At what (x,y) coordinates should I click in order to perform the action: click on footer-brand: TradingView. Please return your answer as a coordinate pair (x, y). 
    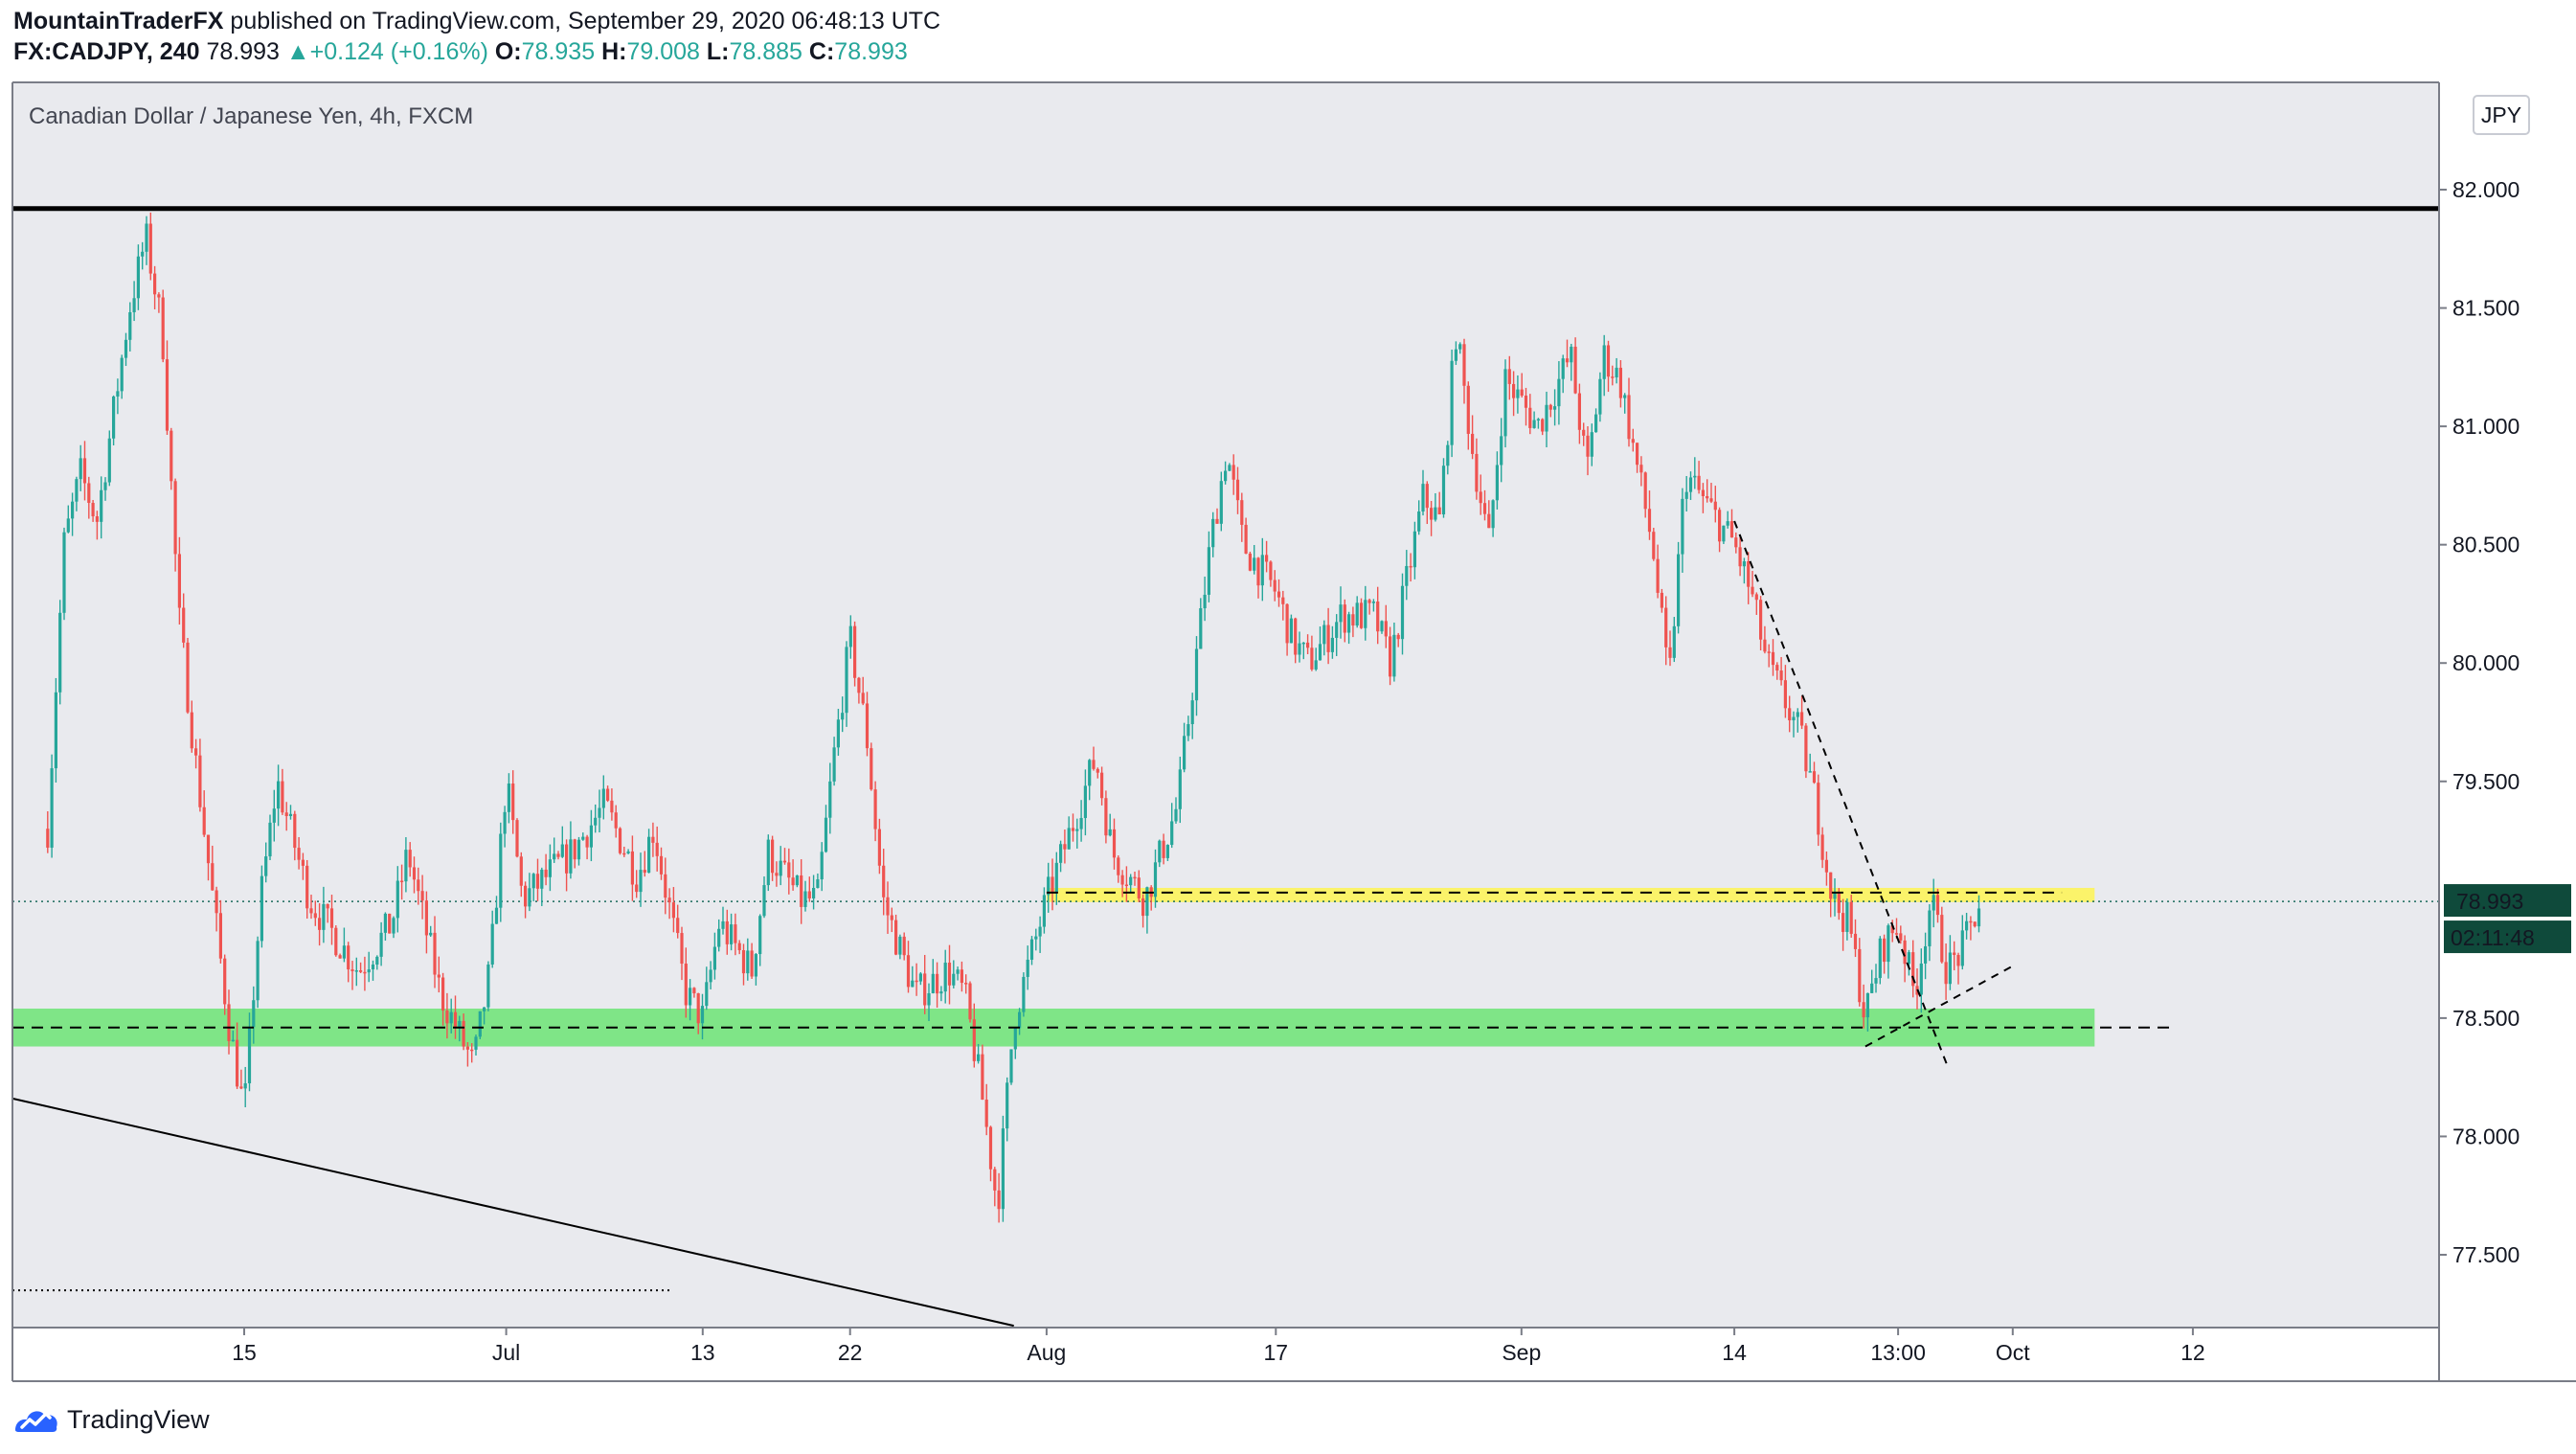
    Looking at the image, I should click on (138, 1419).